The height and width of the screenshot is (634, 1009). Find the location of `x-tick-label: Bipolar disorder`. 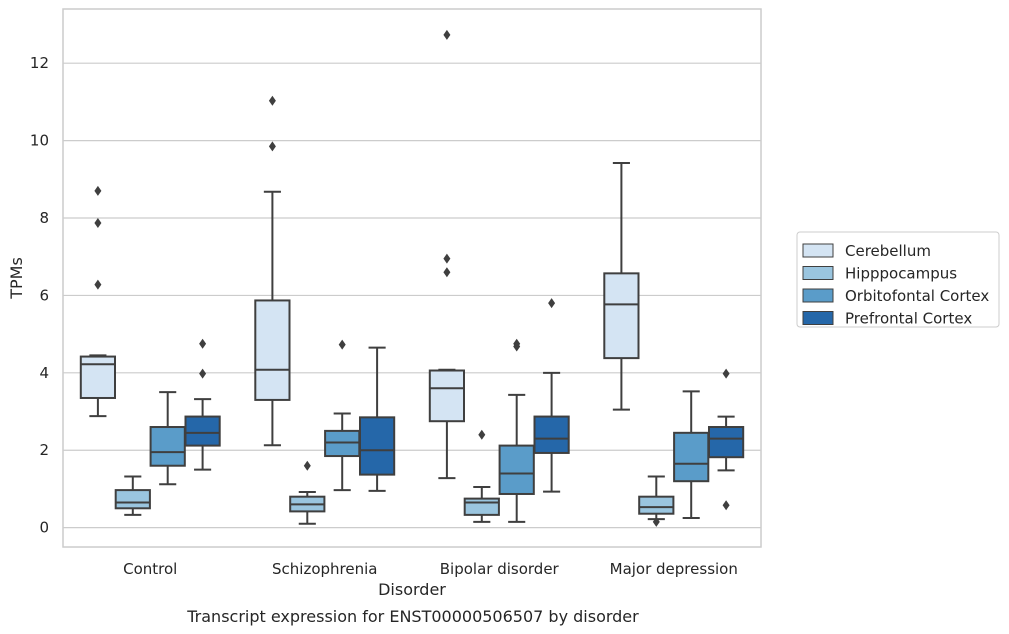

x-tick-label: Bipolar disorder is located at coordinates (500, 569).